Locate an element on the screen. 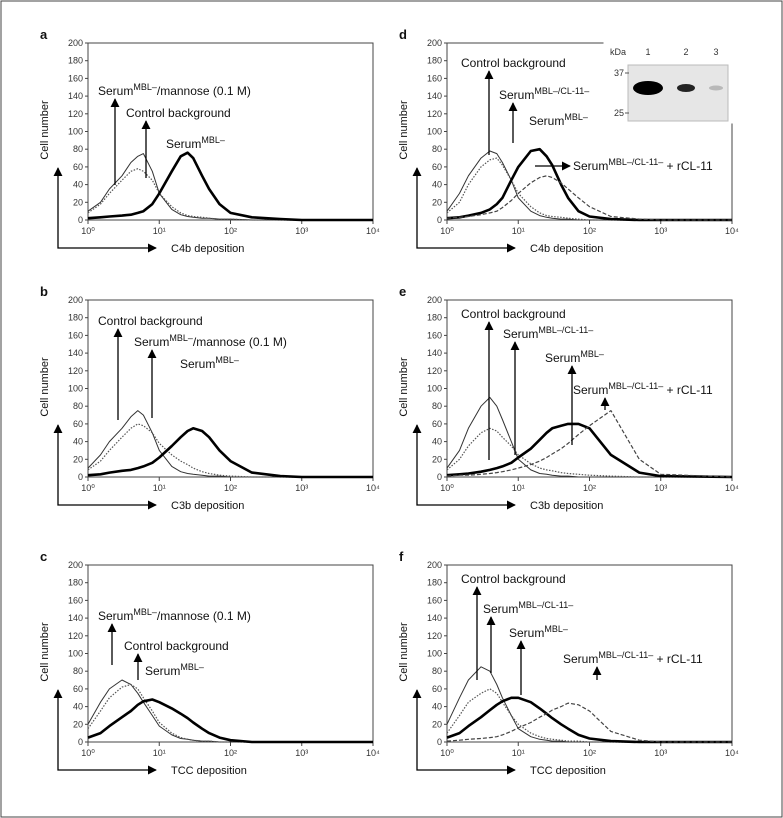 This screenshot has width=783, height=818. inset-marker: 37 is located at coordinates (619, 73).